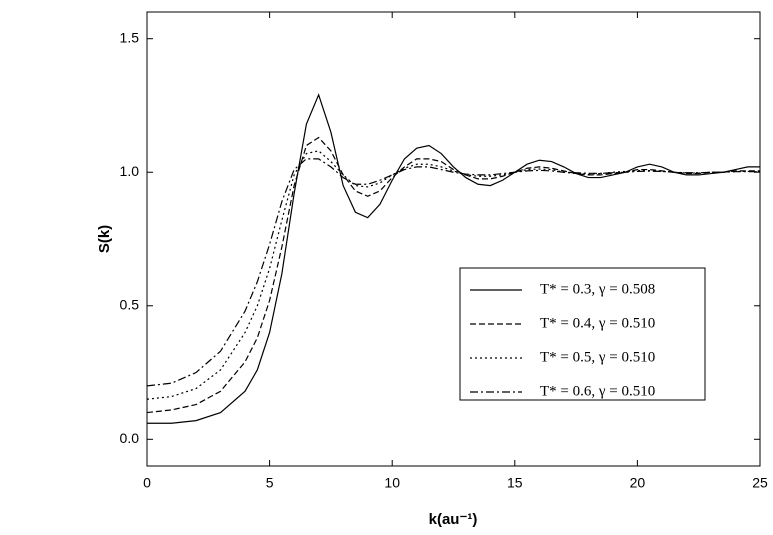 Image resolution: width=773 pixels, height=535 pixels. I want to click on x-tick-label: 25, so click(760, 483).